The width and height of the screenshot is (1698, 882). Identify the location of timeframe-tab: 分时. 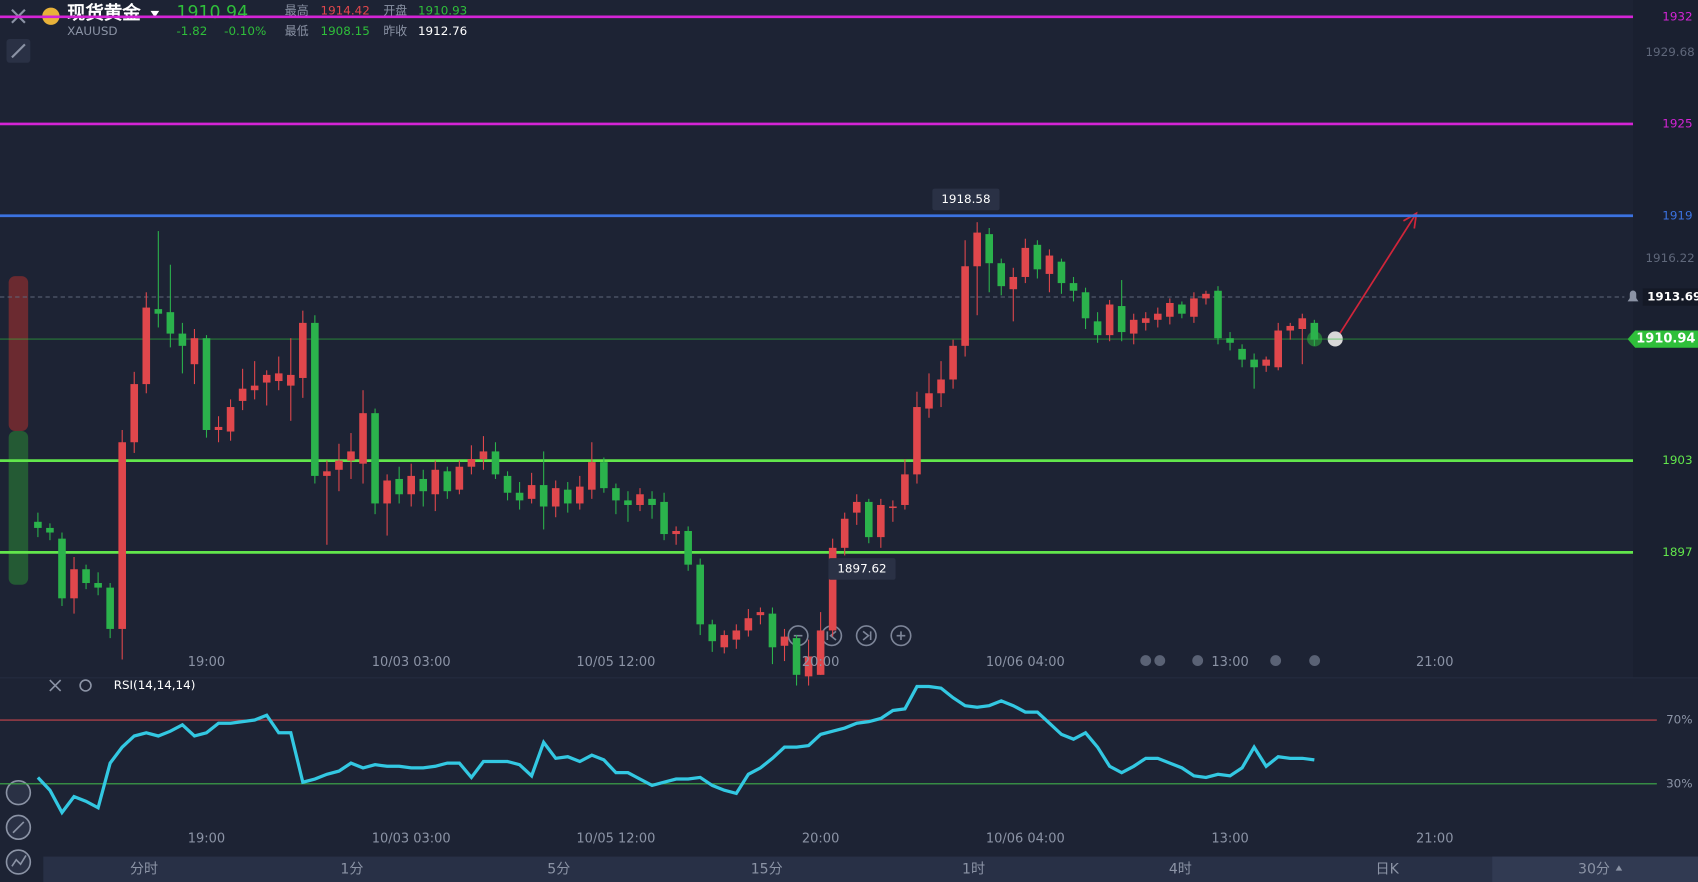
(144, 870).